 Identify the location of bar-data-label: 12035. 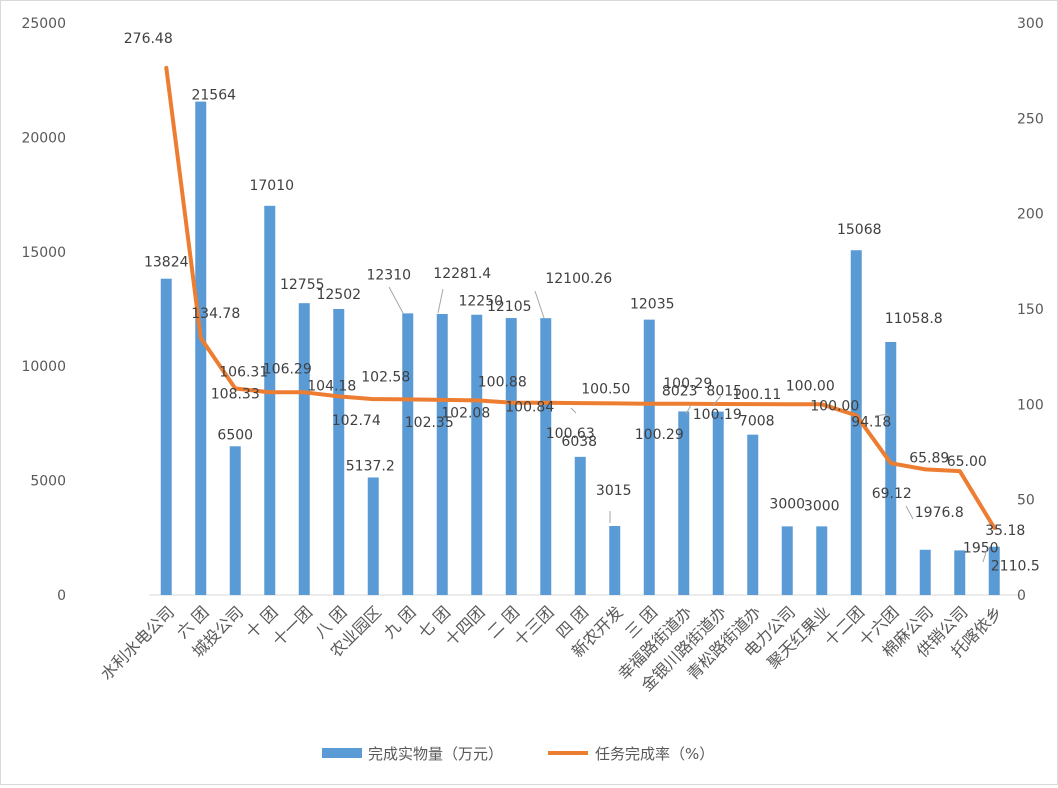
(652, 305).